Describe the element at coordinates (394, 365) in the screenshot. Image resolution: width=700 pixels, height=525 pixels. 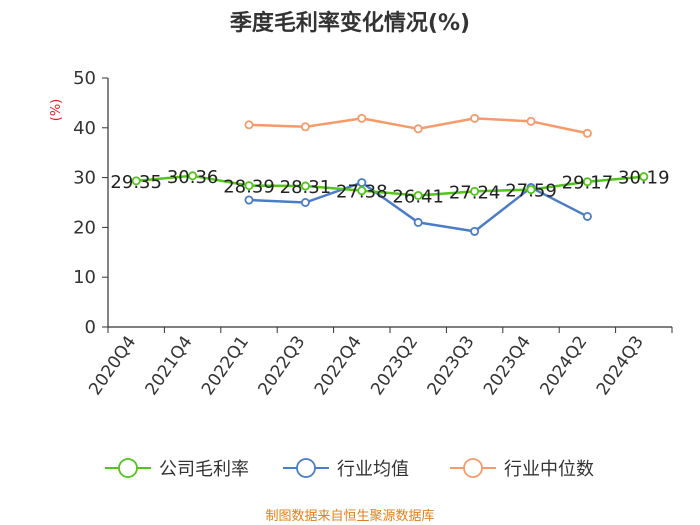
I see `x-tick-label: 2023Q2` at that location.